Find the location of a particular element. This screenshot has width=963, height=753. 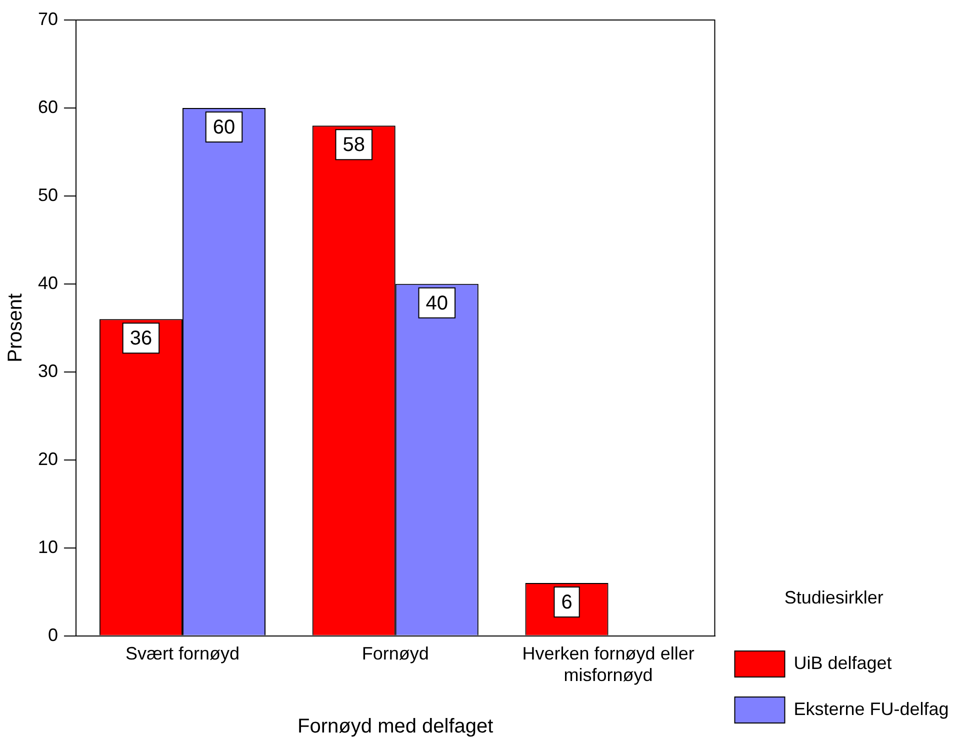

data-label: 58 is located at coordinates (353, 145).